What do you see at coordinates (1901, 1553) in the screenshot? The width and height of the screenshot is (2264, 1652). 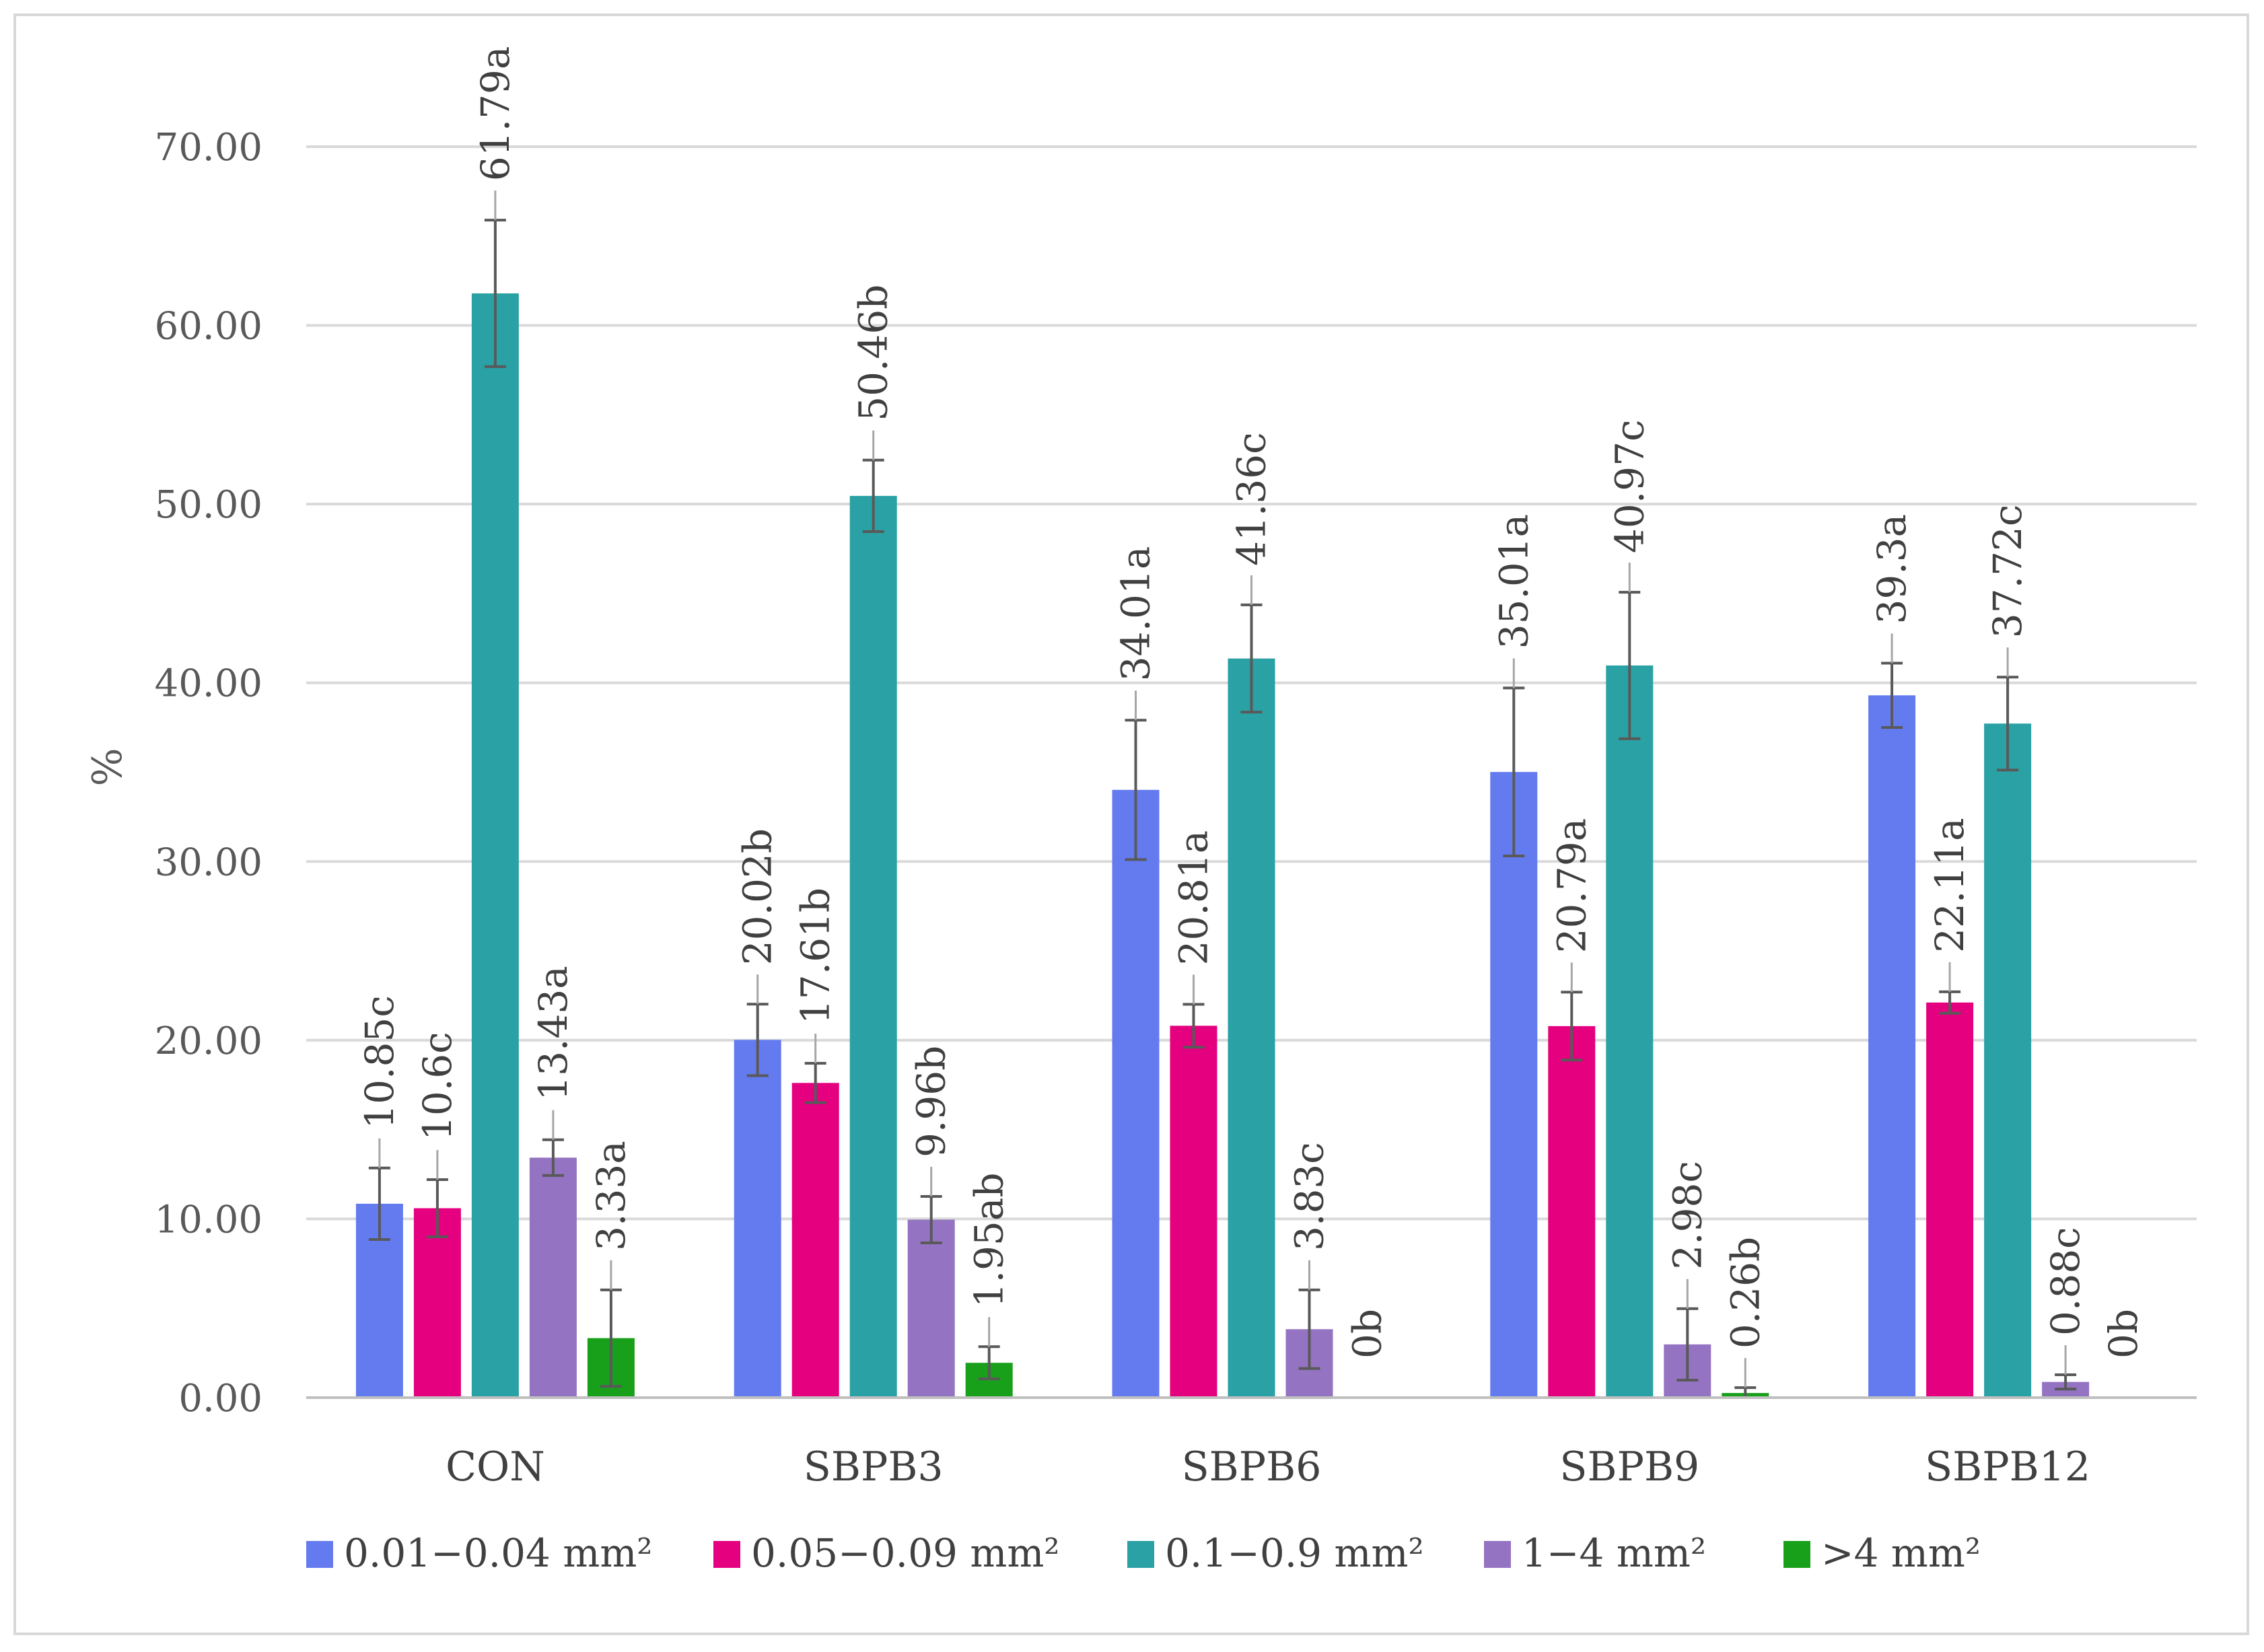 I see `legend-label: >4 mm²` at bounding box center [1901, 1553].